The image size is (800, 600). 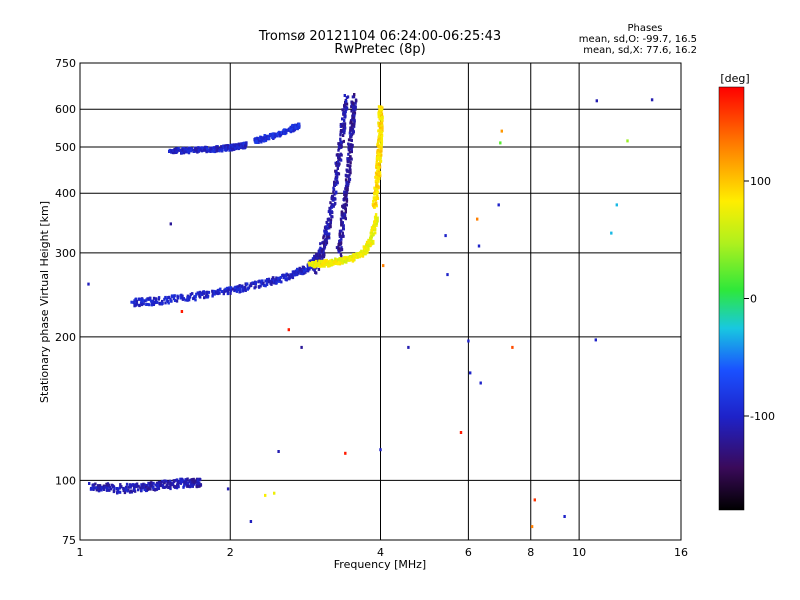 What do you see at coordinates (383, 552) in the screenshot?
I see `x-axis-ticks: 1 2 4 6 8 10 16` at bounding box center [383, 552].